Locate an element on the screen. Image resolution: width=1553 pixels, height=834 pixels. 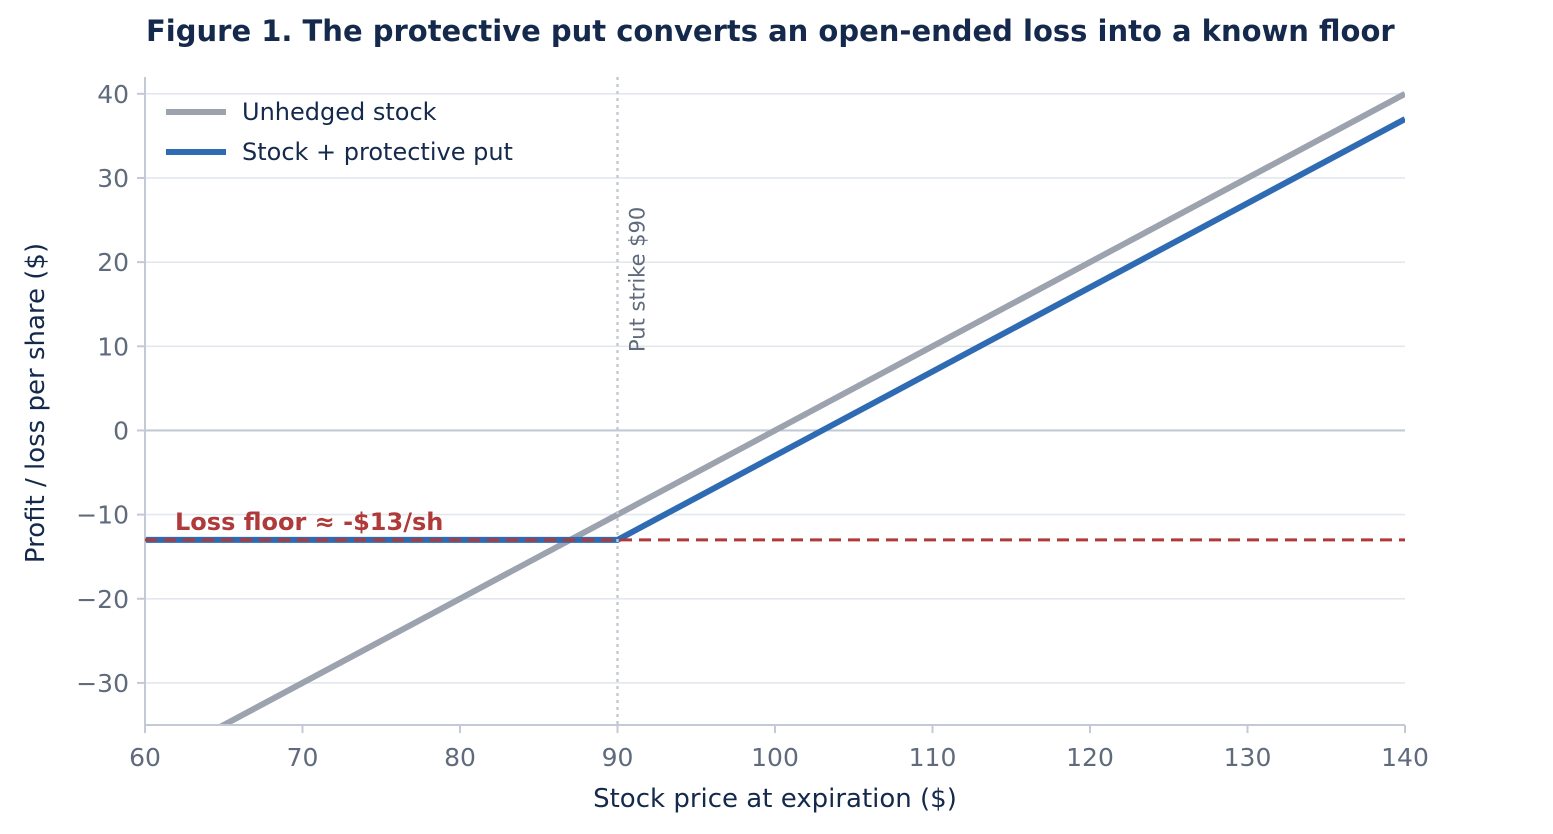
y-tick-label: 0 is located at coordinates (121, 430).